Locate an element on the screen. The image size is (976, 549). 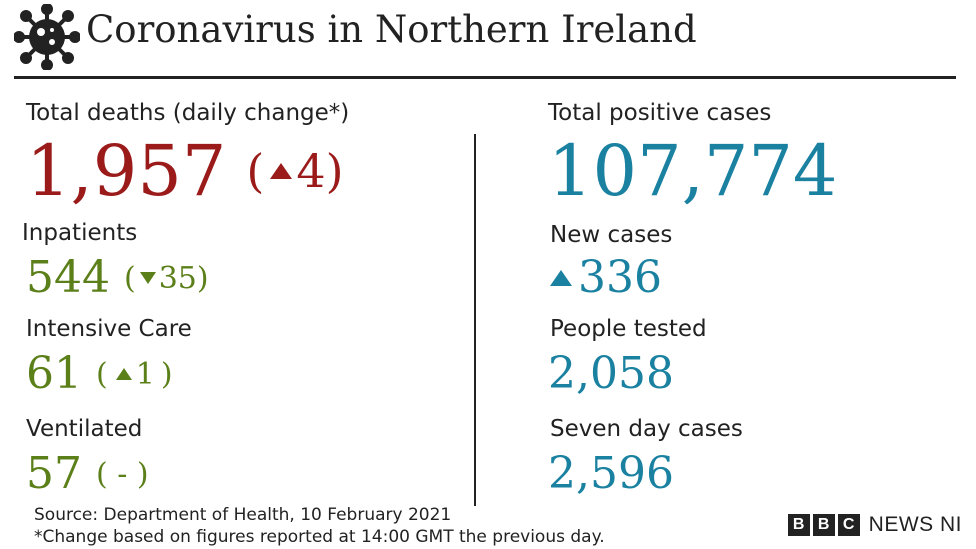
intensive-care-change: ( 1 ) is located at coordinates (134, 374).